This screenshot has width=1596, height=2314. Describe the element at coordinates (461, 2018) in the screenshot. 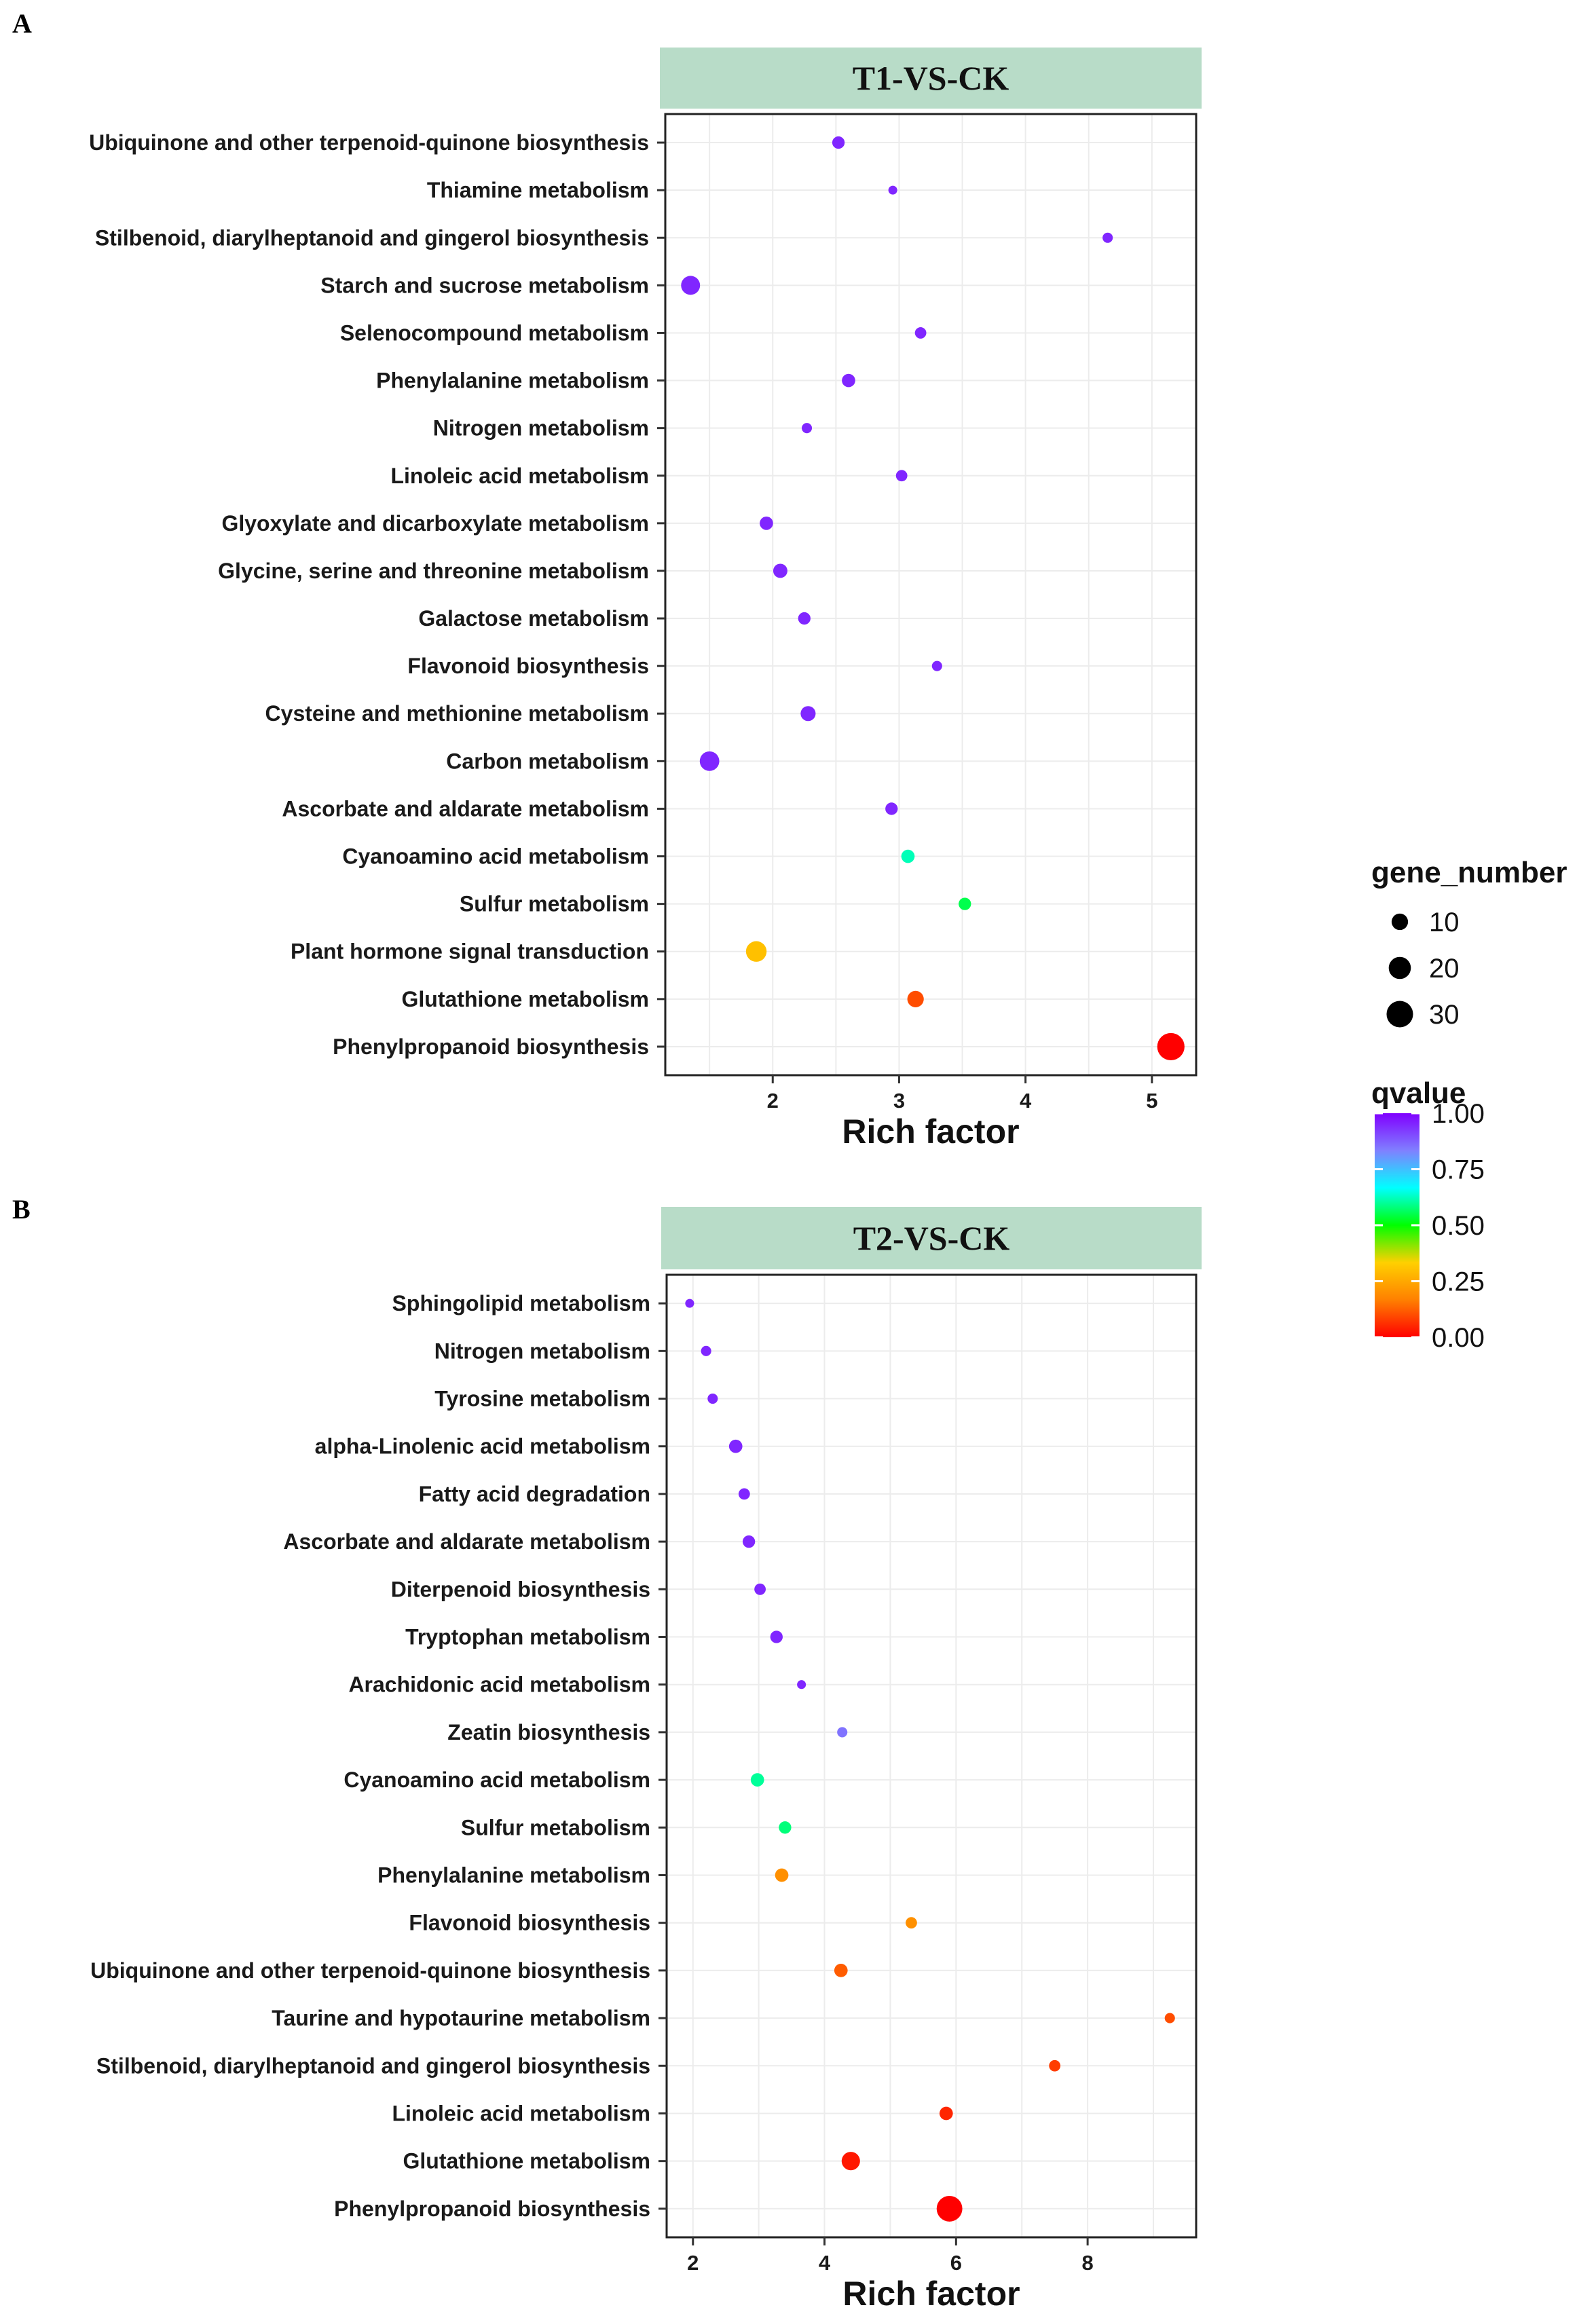

I see `y-tick-label: Taurine and hypotaurine metabolism` at that location.